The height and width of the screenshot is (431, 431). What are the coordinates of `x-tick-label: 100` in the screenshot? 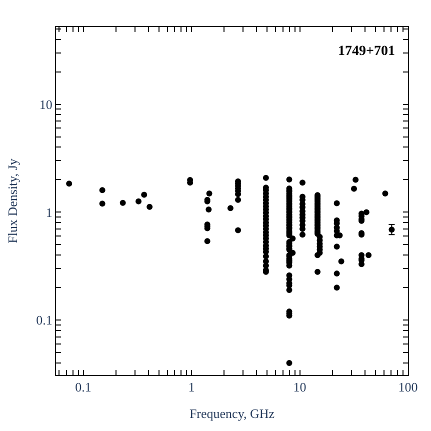 It's located at (408, 387).